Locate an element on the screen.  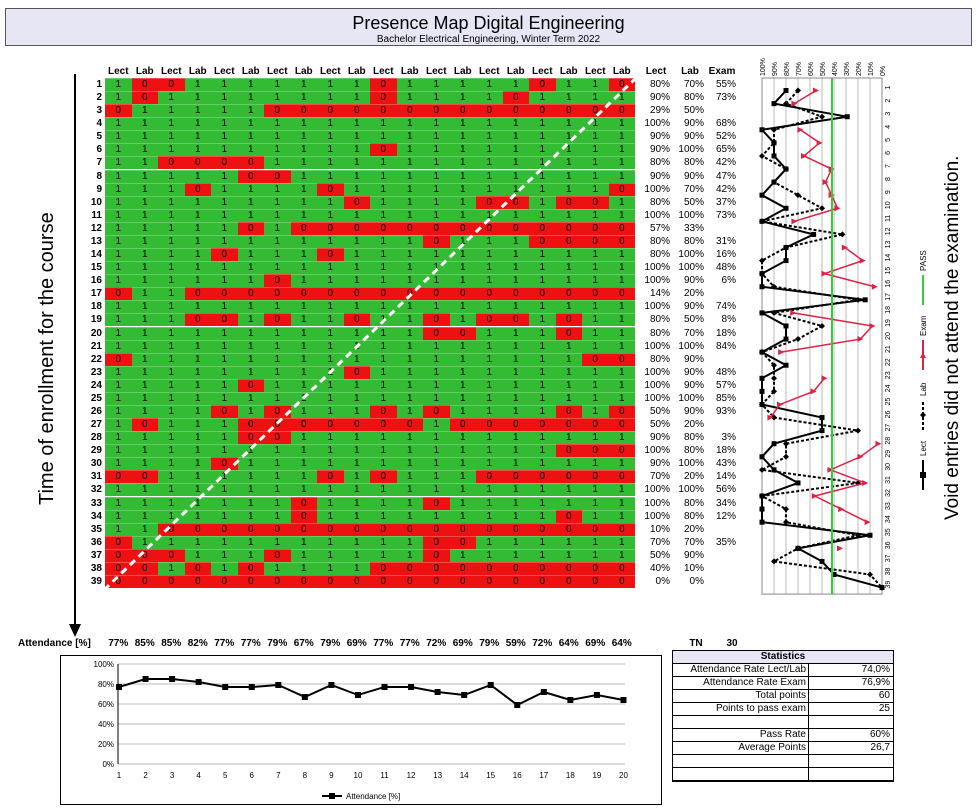
summary-lab: 50% is located at coordinates (693, 202).